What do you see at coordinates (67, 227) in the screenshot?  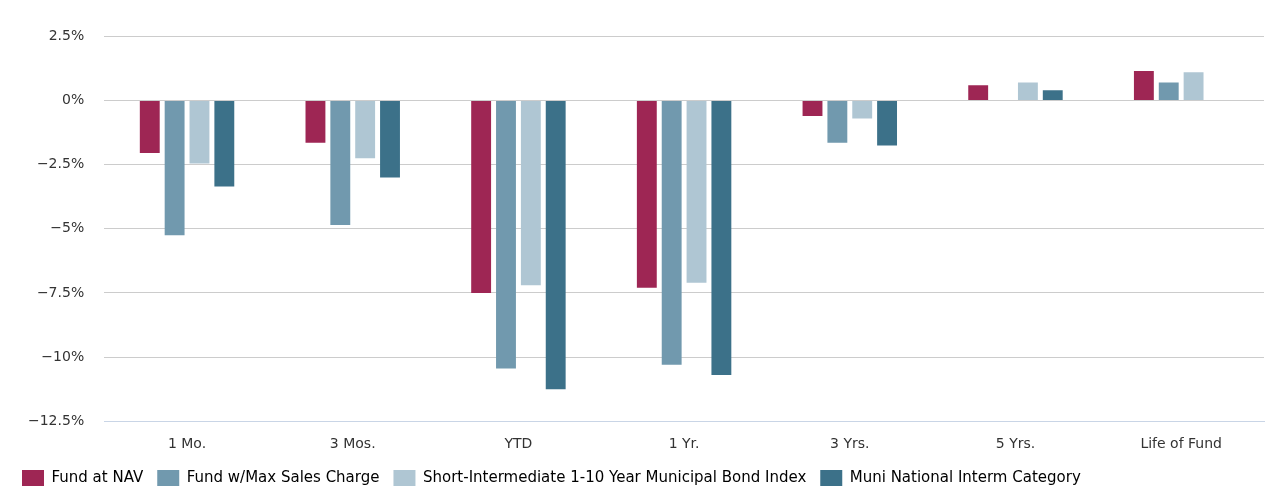 I see `y-tick-label: −5%` at bounding box center [67, 227].